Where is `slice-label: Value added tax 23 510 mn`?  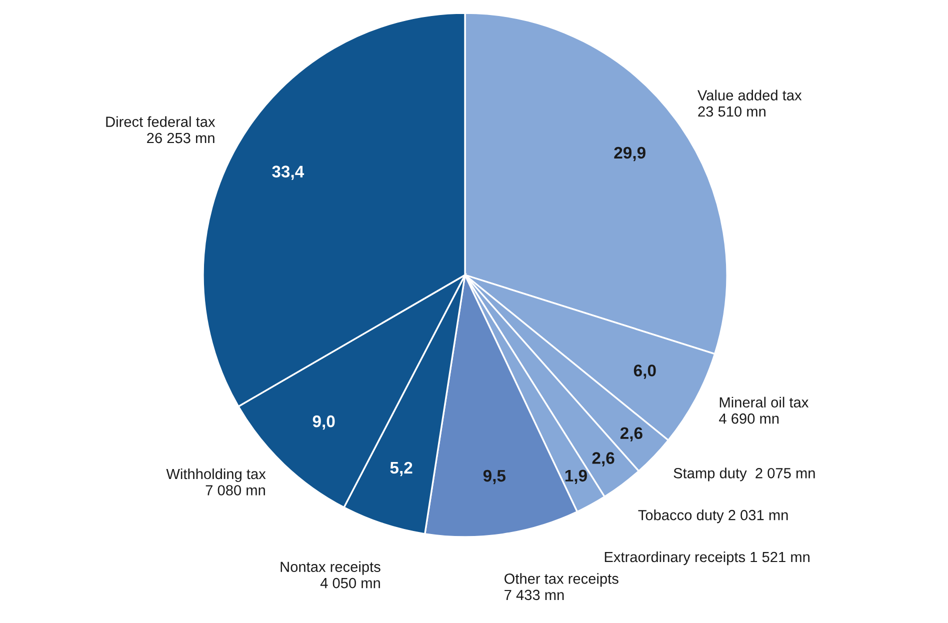 slice-label: Value added tax 23 510 mn is located at coordinates (750, 103).